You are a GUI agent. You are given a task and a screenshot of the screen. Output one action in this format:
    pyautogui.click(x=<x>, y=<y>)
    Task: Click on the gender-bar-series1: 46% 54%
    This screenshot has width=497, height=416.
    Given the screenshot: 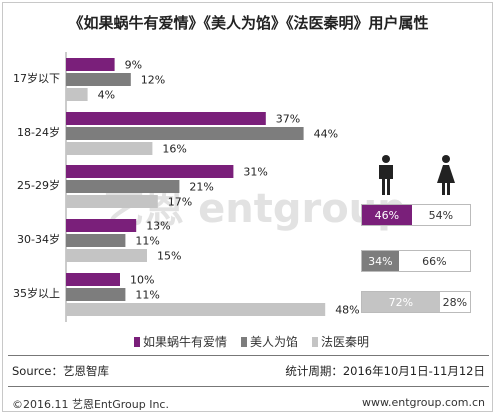 What is the action you would take?
    pyautogui.click(x=416, y=215)
    